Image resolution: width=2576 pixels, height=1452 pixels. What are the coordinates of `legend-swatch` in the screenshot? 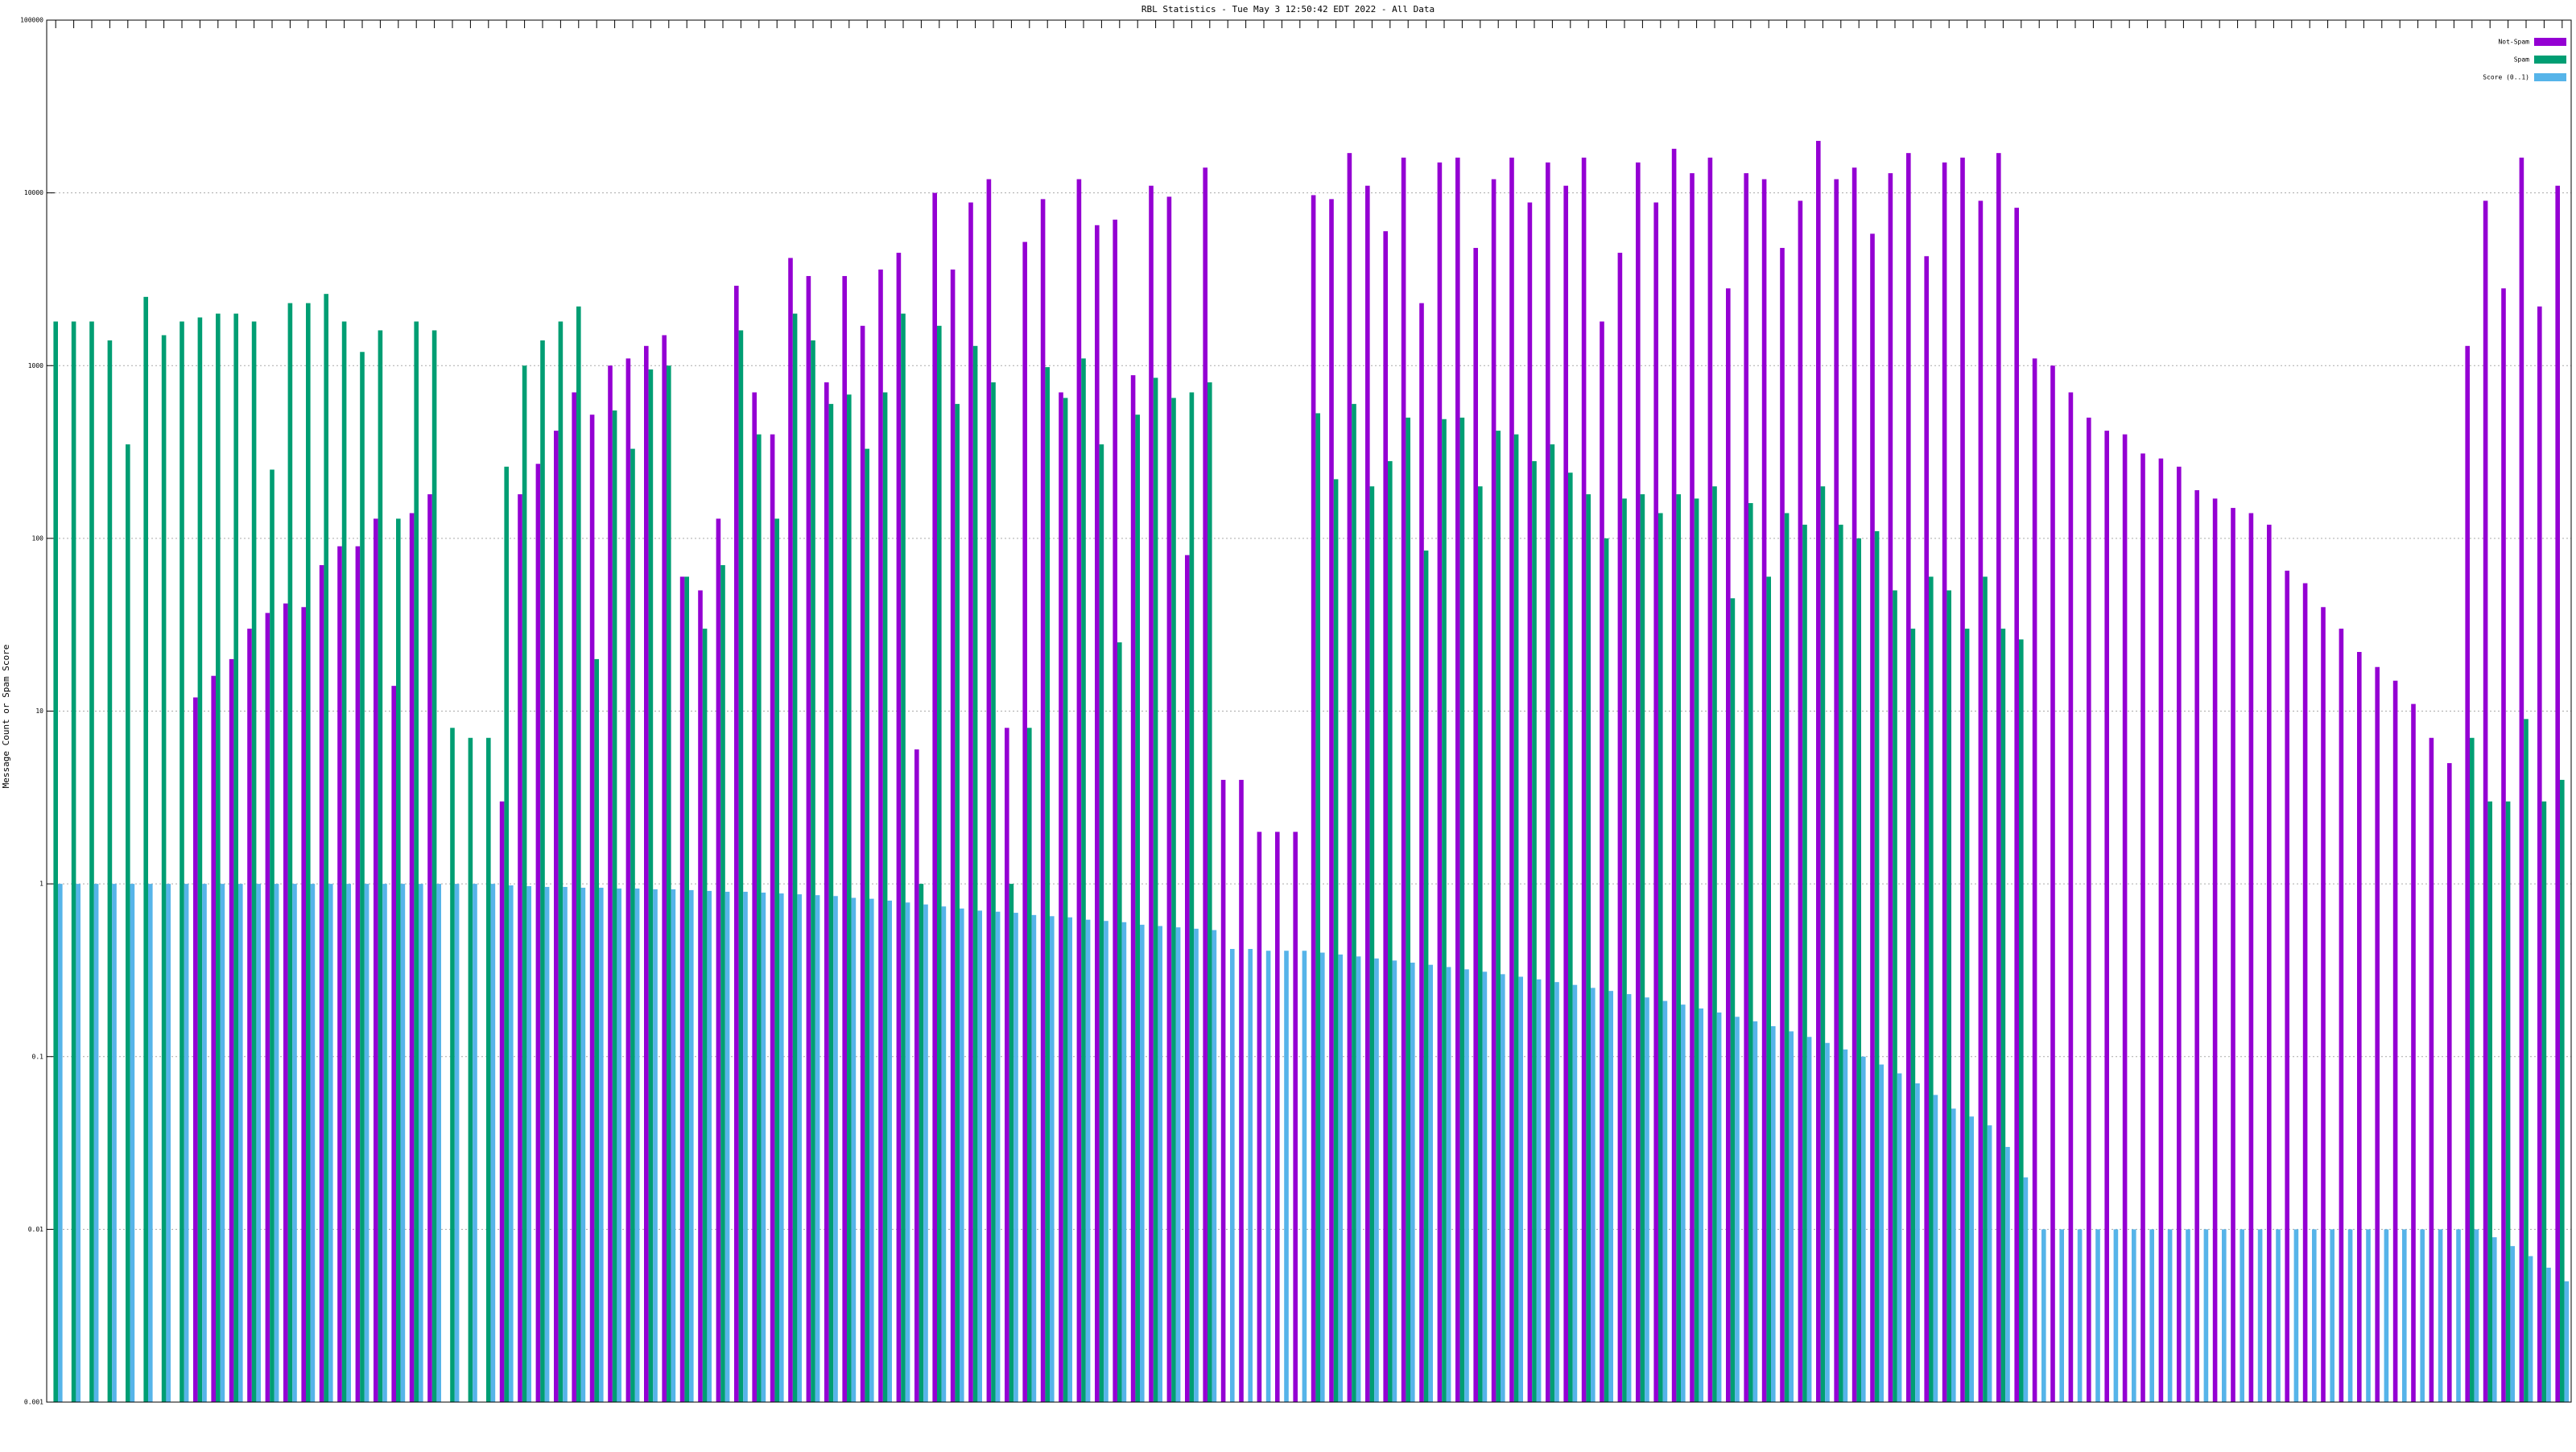 It's located at (2550, 42).